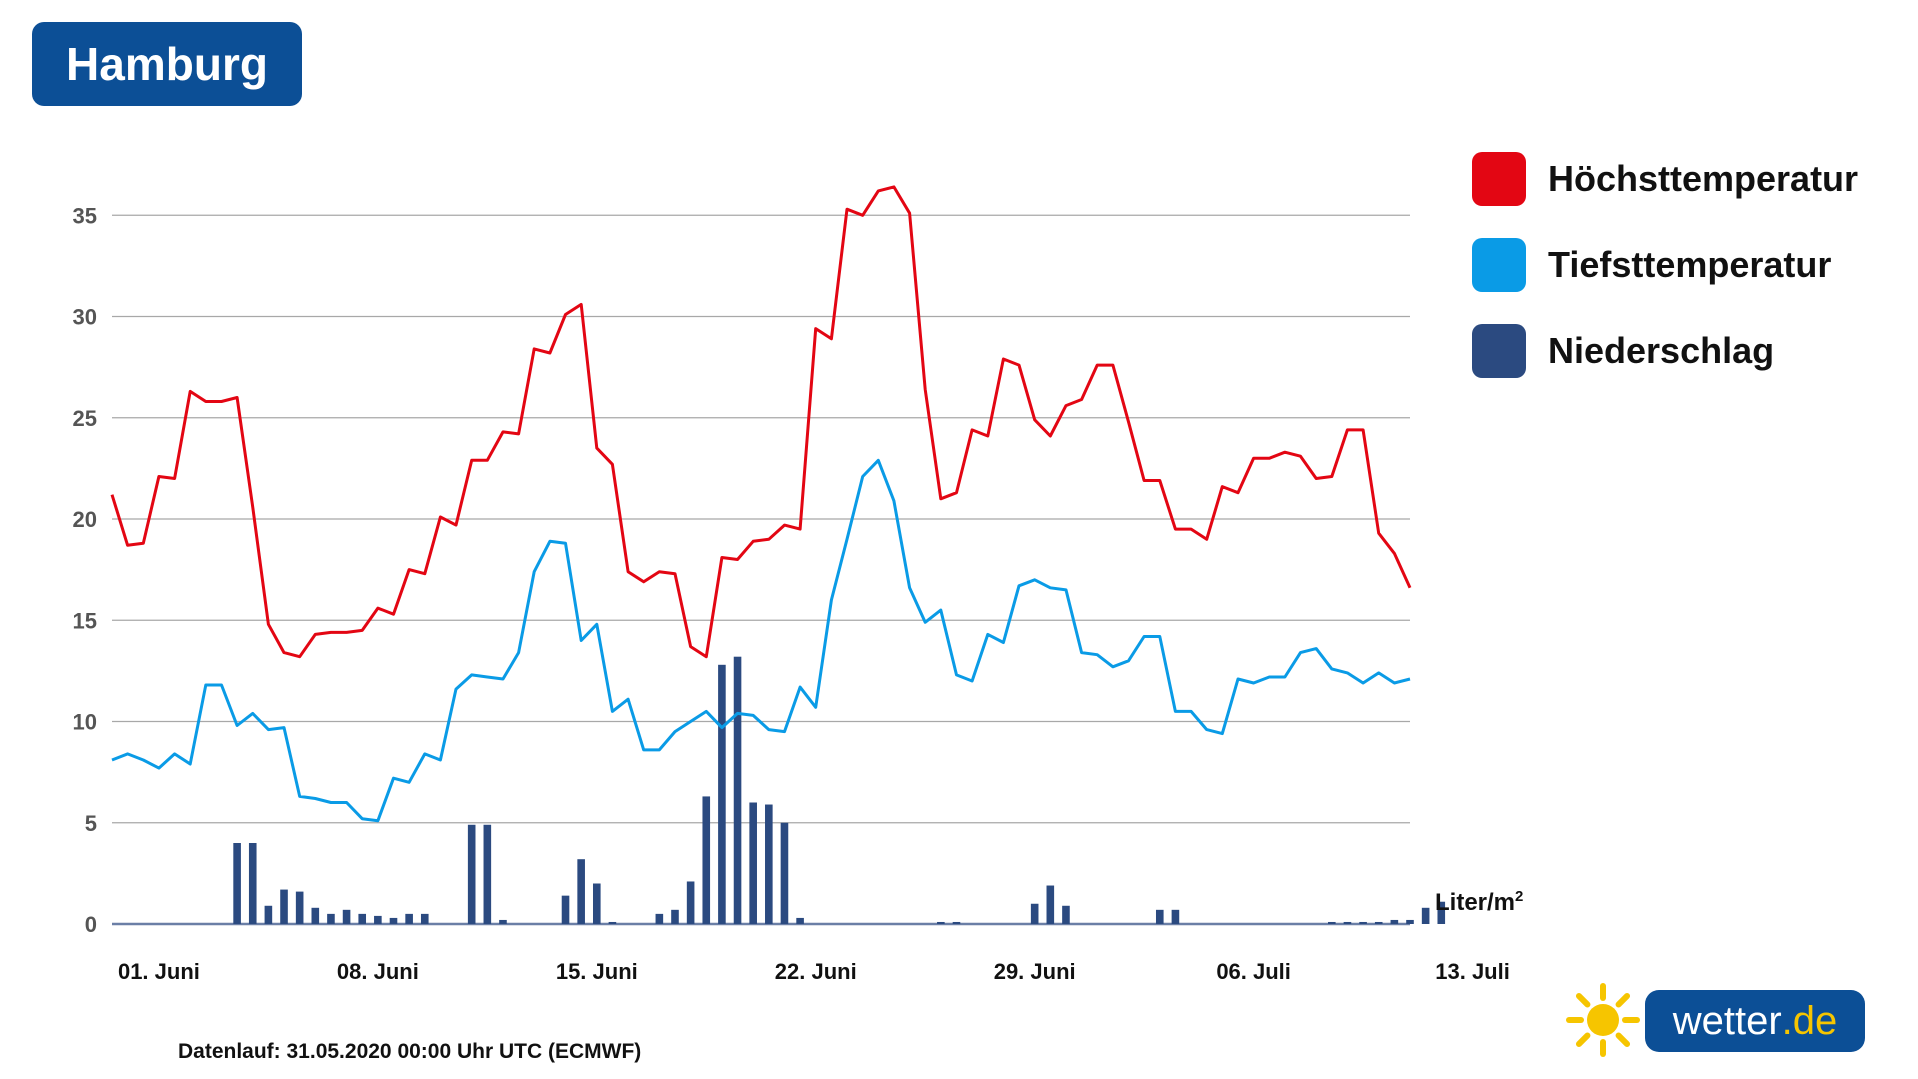  Describe the element at coordinates (1253, 971) in the screenshot. I see `x-tick-label: 06. Juli` at that location.